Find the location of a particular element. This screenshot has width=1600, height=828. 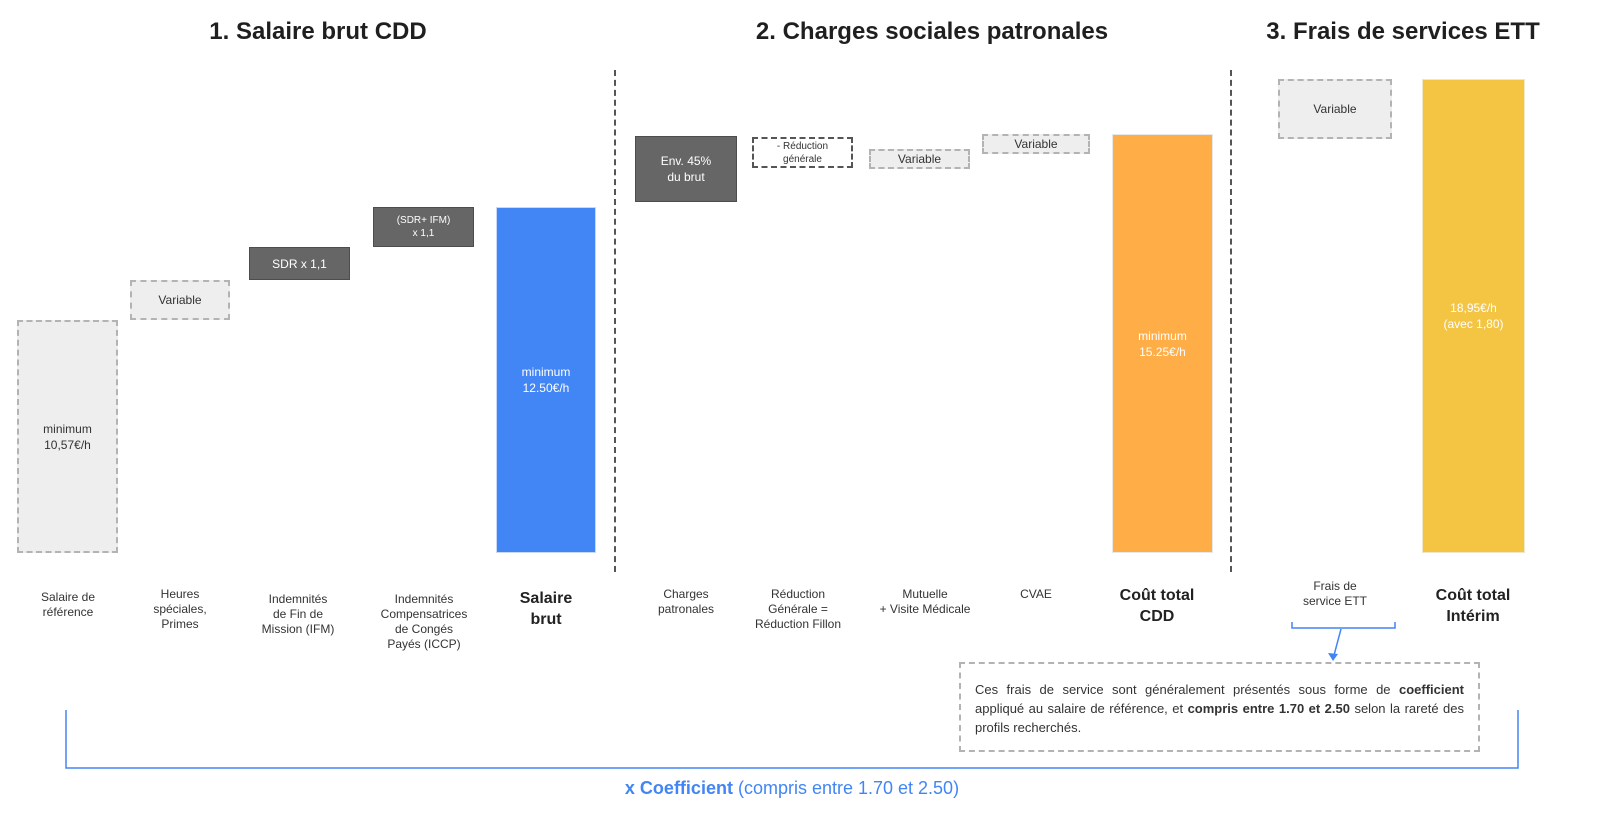

note-text-part2: appliqué au salaire de référence, et is located at coordinates (1081, 708).